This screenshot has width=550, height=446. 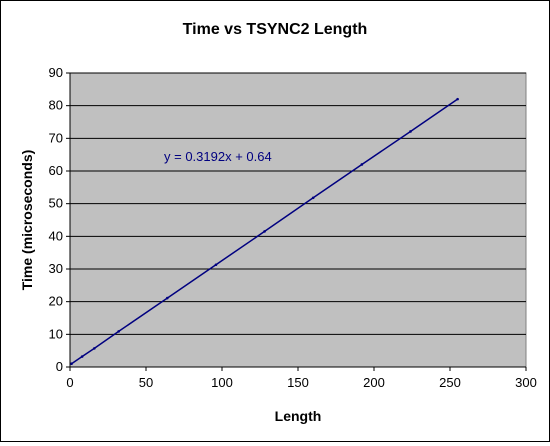 I want to click on y-tick-label: 80, so click(x=56, y=105).